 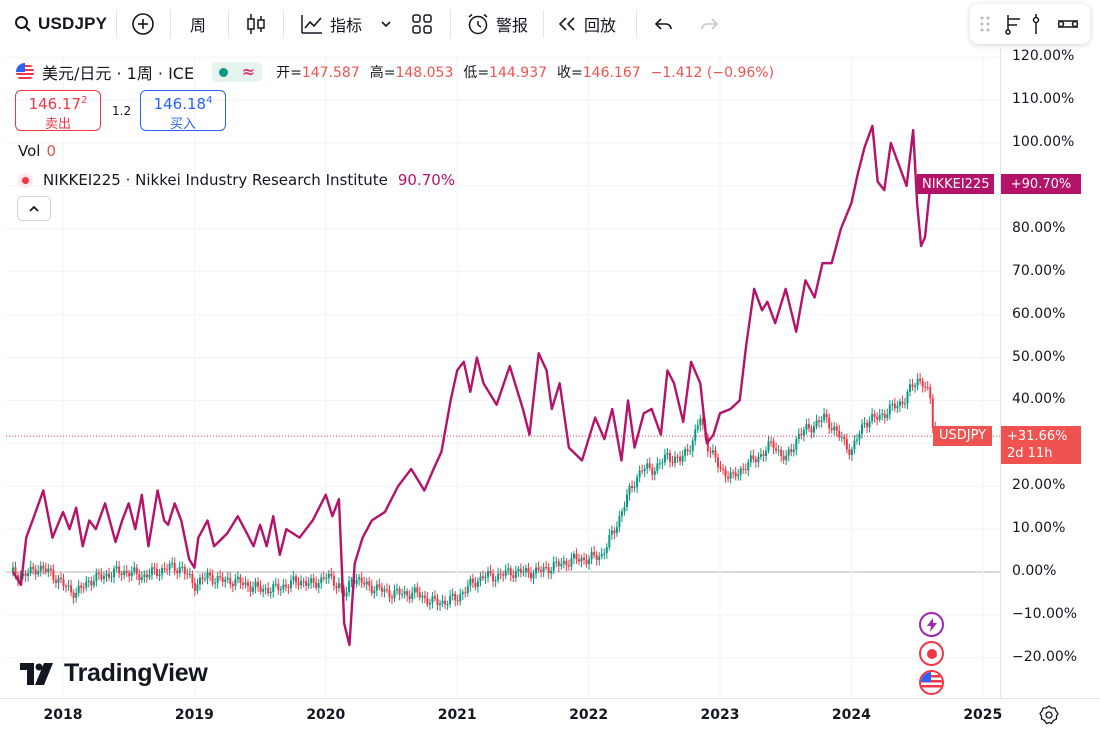 What do you see at coordinates (183, 111) in the screenshot?
I see `buy-button: 146.184 买入` at bounding box center [183, 111].